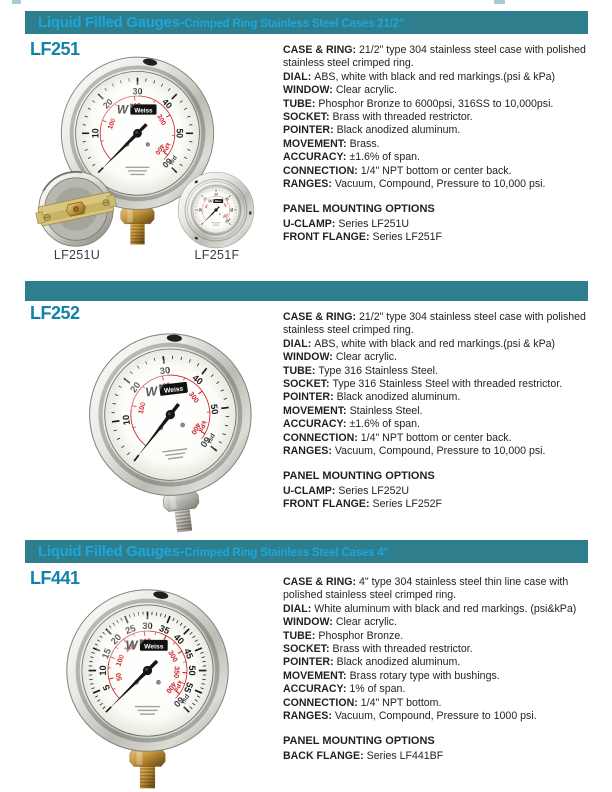  What do you see at coordinates (143, 110) in the screenshot?
I see `svg-text: Weiss` at bounding box center [143, 110].